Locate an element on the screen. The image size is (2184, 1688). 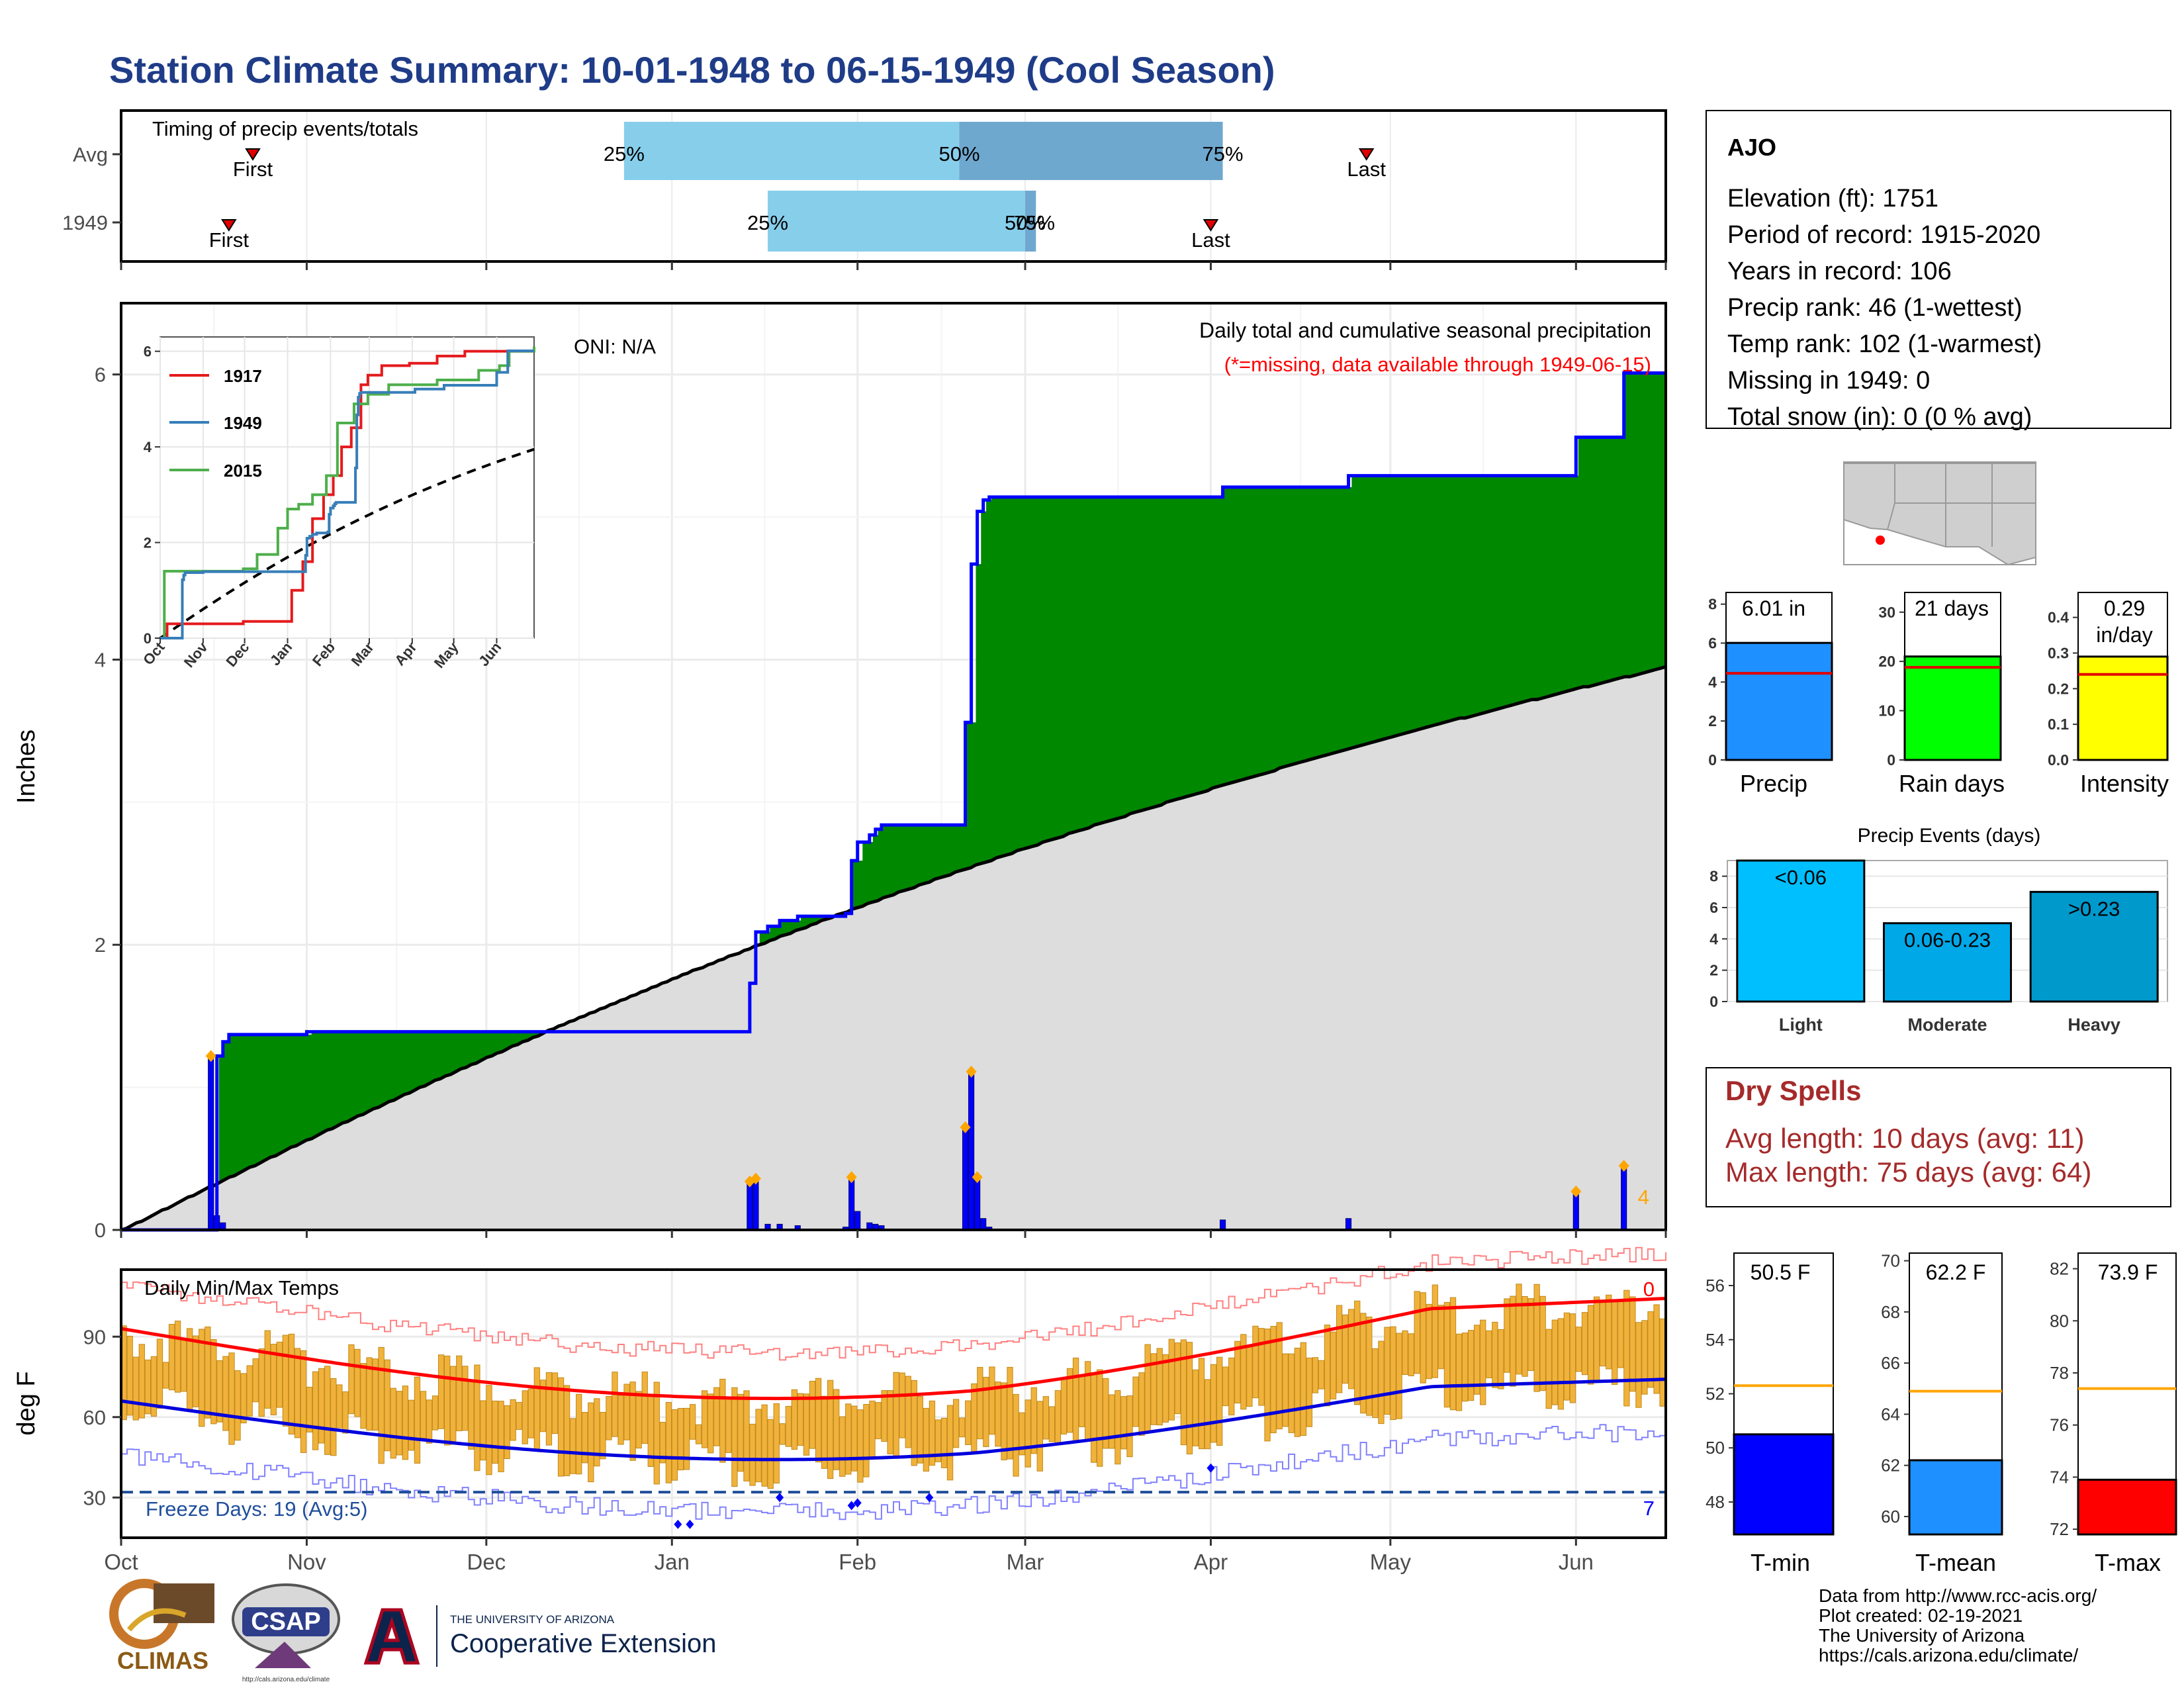
temp-summary-bar is located at coordinates (1784, 1484).